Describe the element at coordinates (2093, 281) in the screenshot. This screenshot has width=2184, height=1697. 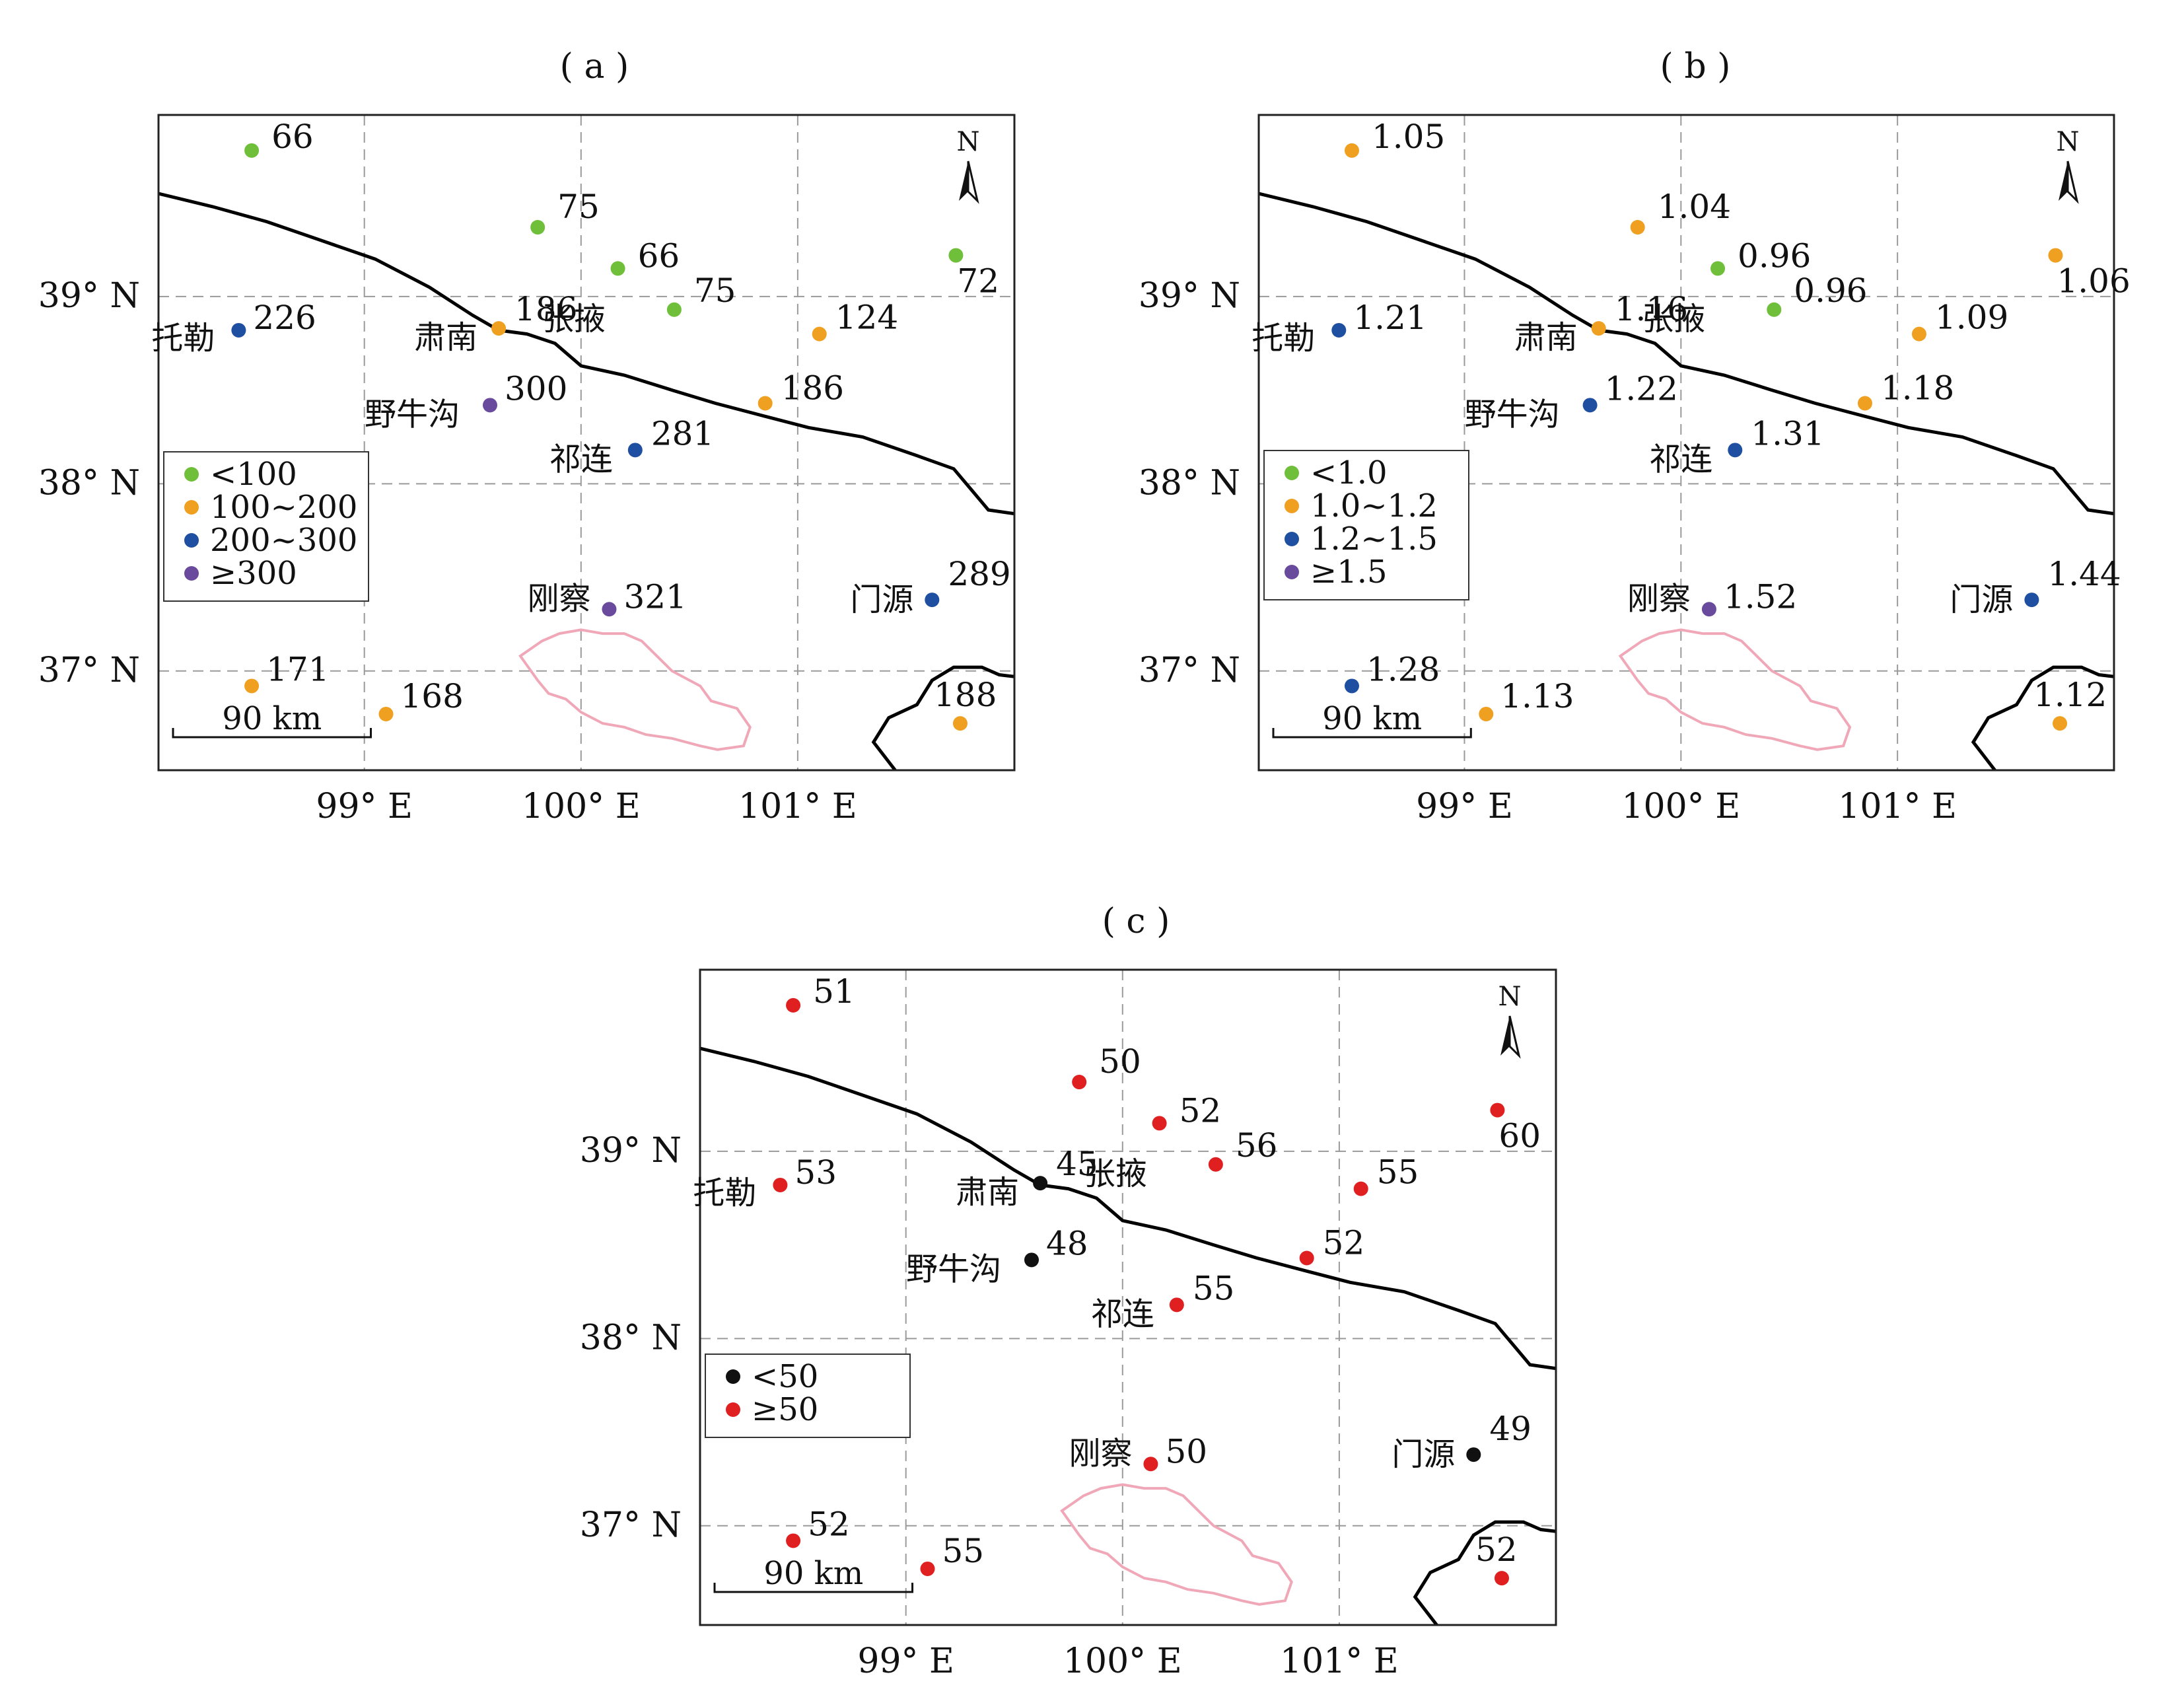
I see `station-value: 1.06` at that location.